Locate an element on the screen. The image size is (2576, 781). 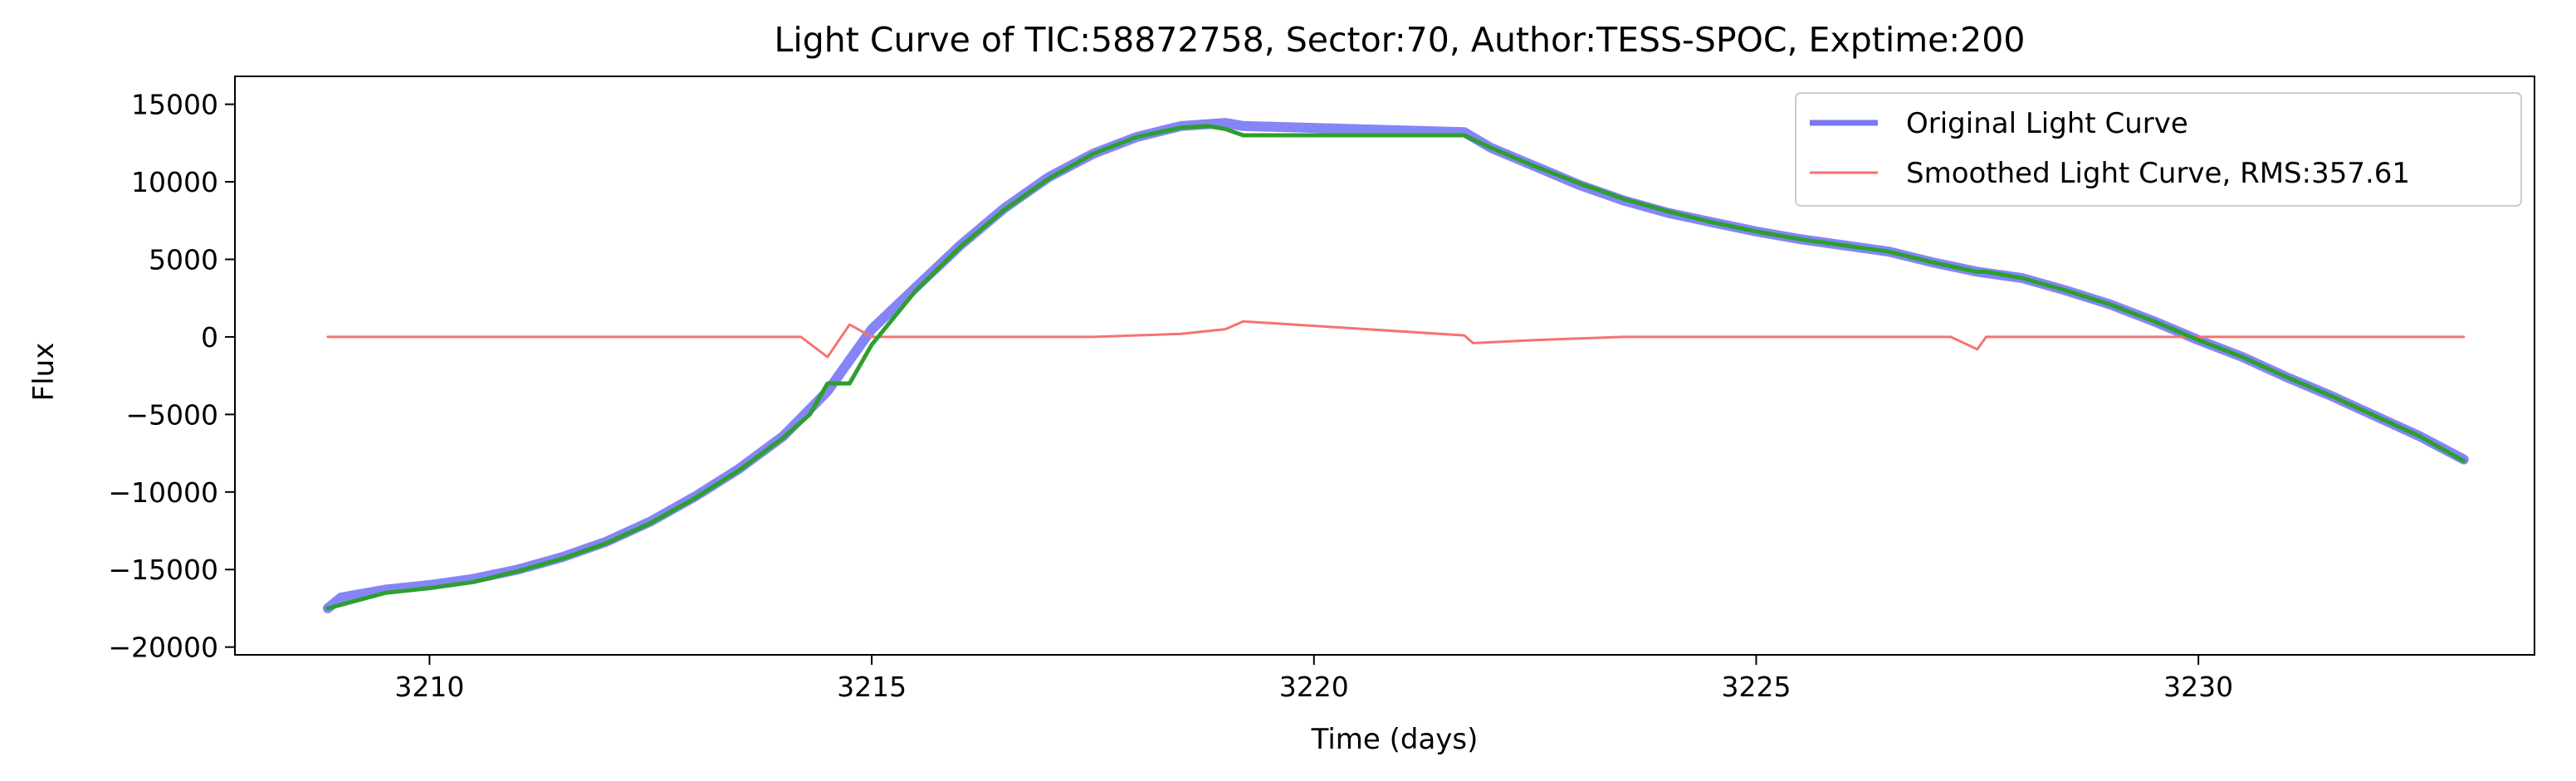
y-axis-title: Flux is located at coordinates (44, 372).